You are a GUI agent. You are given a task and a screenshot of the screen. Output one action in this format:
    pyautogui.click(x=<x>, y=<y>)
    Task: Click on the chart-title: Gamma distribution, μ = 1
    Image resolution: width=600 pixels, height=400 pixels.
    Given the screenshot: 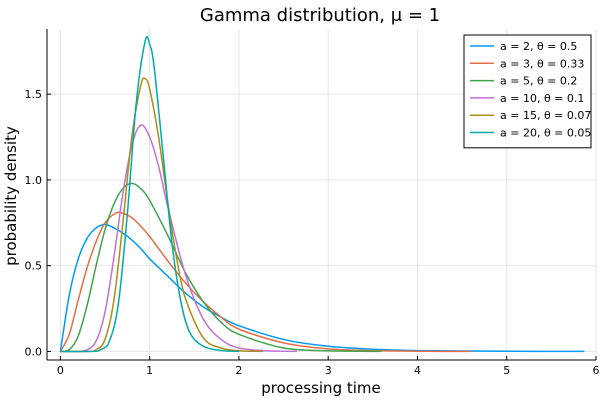 What is the action you would take?
    pyautogui.click(x=320, y=15)
    